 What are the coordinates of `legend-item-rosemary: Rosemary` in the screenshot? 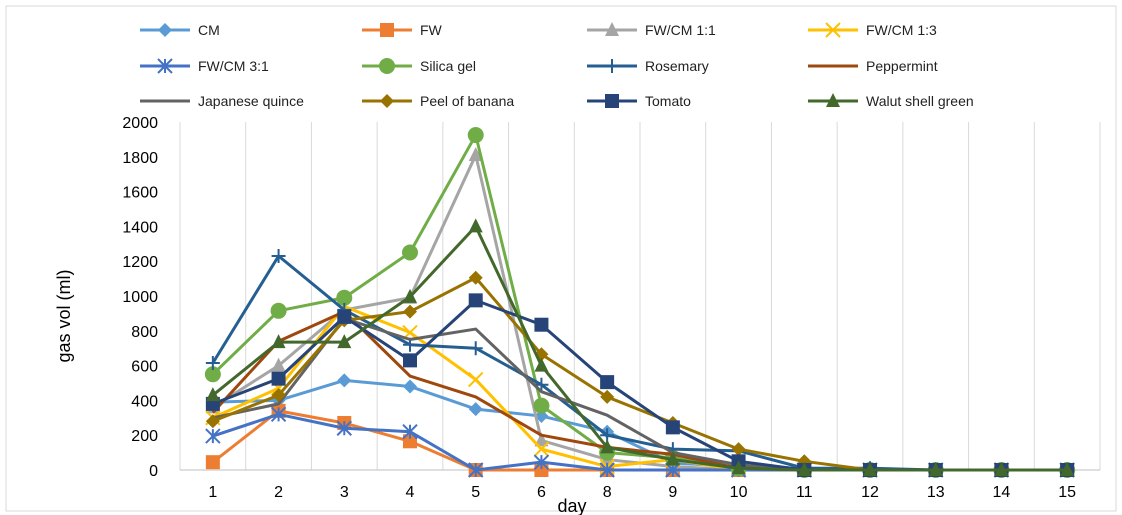 It's located at (648, 66).